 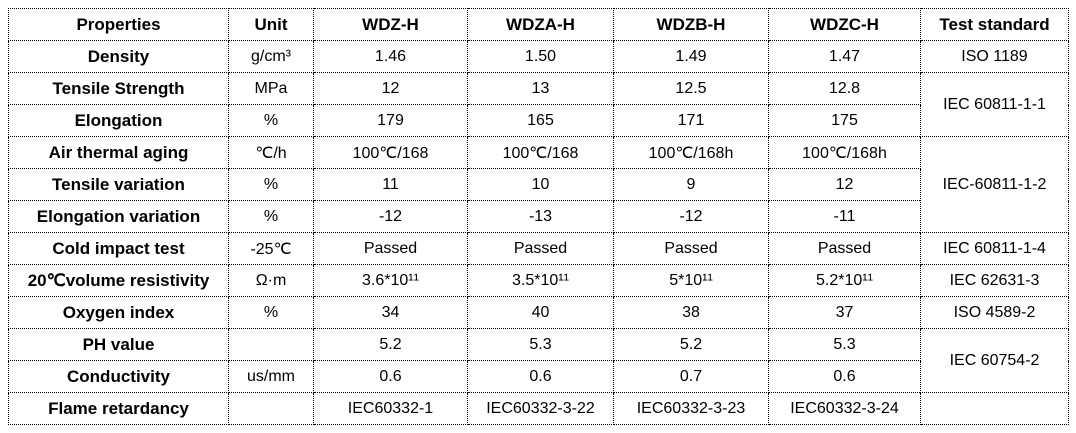 I want to click on value-cell: 1.47, so click(x=844, y=56).